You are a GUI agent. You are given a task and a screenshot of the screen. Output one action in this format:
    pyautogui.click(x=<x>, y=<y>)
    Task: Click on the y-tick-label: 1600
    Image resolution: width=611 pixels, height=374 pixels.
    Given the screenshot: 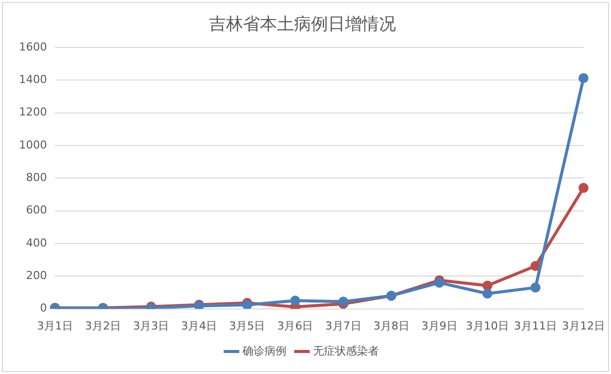 What is the action you would take?
    pyautogui.click(x=32, y=47)
    